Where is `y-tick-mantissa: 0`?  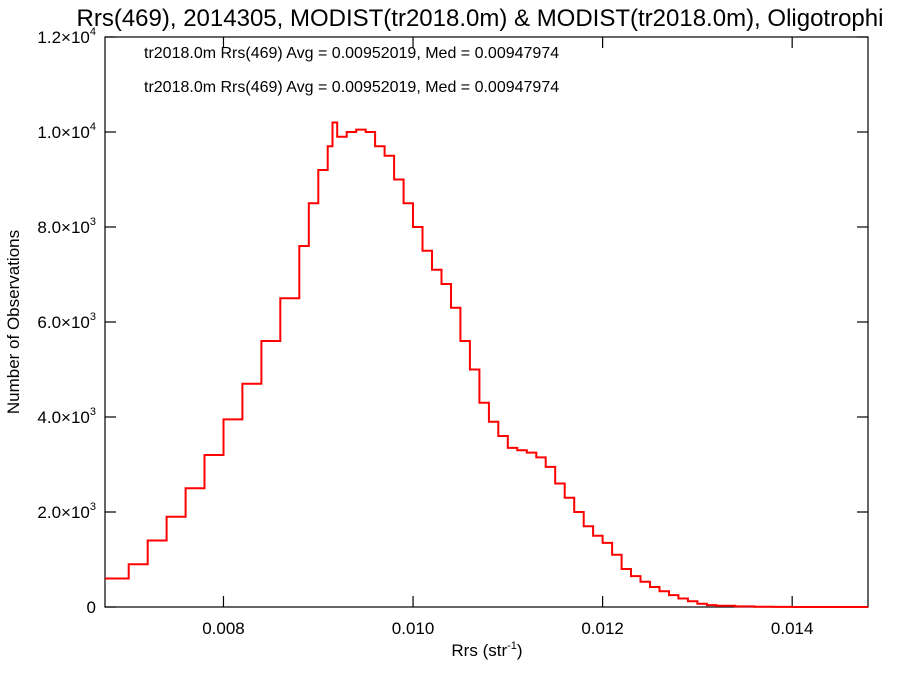 y-tick-mantissa: 0 is located at coordinates (91, 607).